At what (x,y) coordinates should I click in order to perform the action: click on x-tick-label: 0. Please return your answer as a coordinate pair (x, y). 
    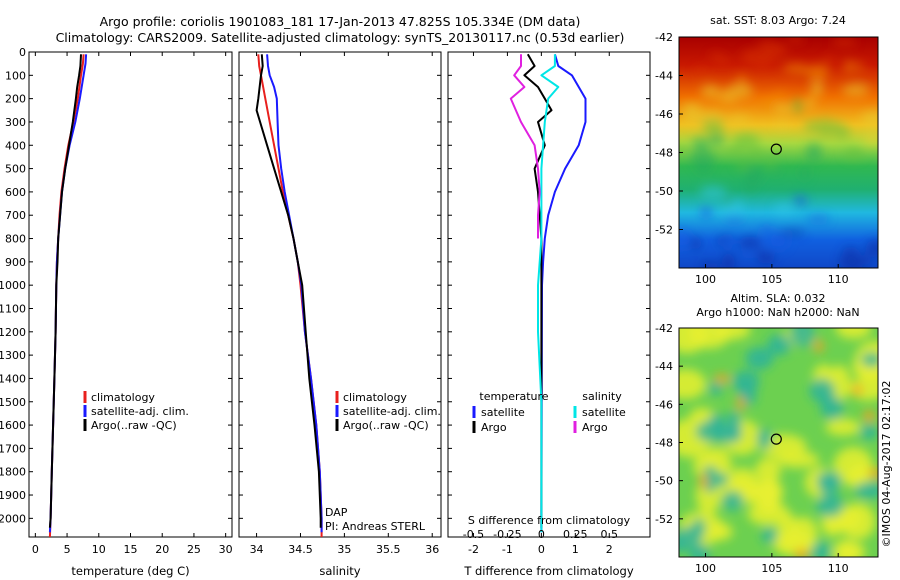
    Looking at the image, I should click on (541, 549).